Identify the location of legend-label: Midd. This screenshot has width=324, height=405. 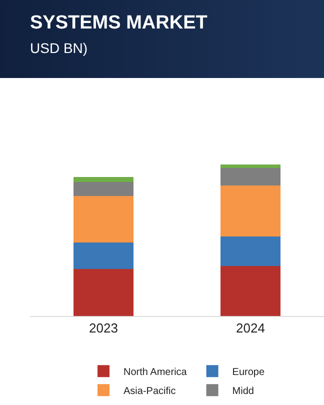
(243, 392).